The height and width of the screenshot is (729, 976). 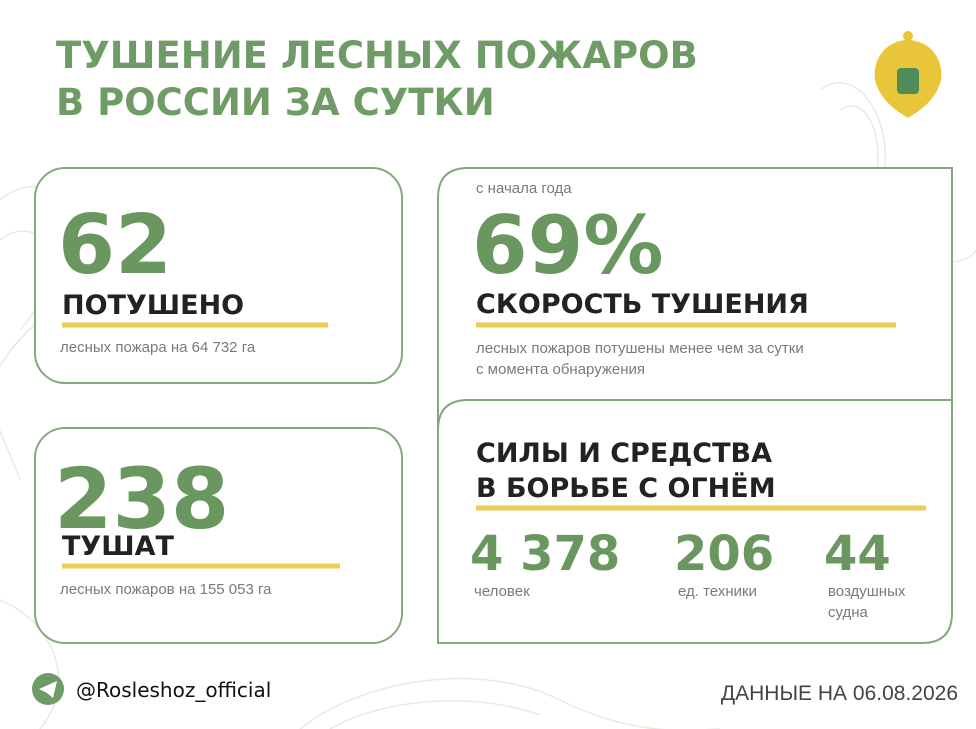 I want to click on section-title: СИЛЫ И СРЕДСТВА, so click(x=624, y=453).